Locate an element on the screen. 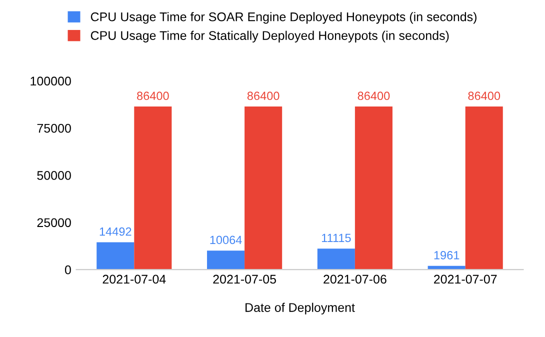  legend-label: CPU Usage Time for SOAR Engine Deployed Honeypots (in seconds) is located at coordinates (283, 18).